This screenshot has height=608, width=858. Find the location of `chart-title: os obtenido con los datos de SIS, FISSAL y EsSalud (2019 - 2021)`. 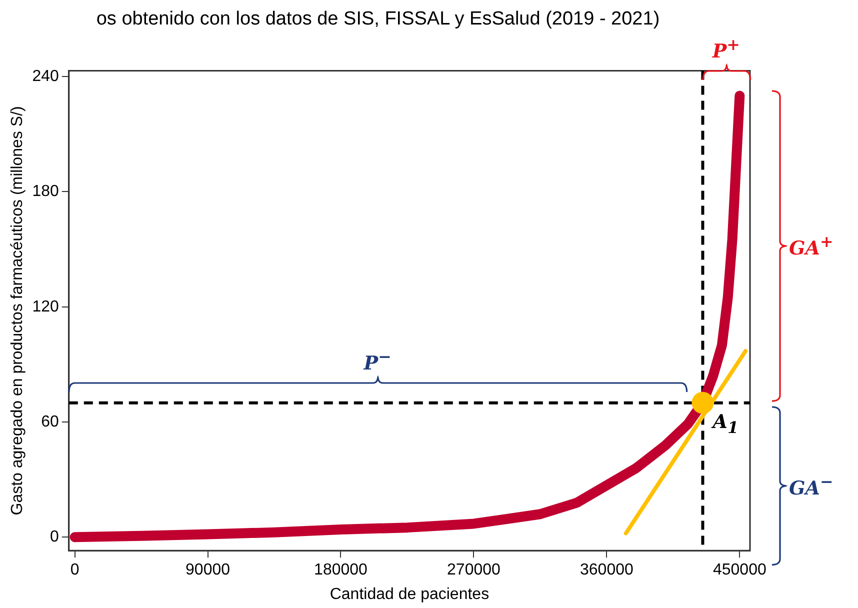

chart-title: os obtenido con los datos de SIS, FISSAL y EsSalud (2019 - 2021) is located at coordinates (378, 19).